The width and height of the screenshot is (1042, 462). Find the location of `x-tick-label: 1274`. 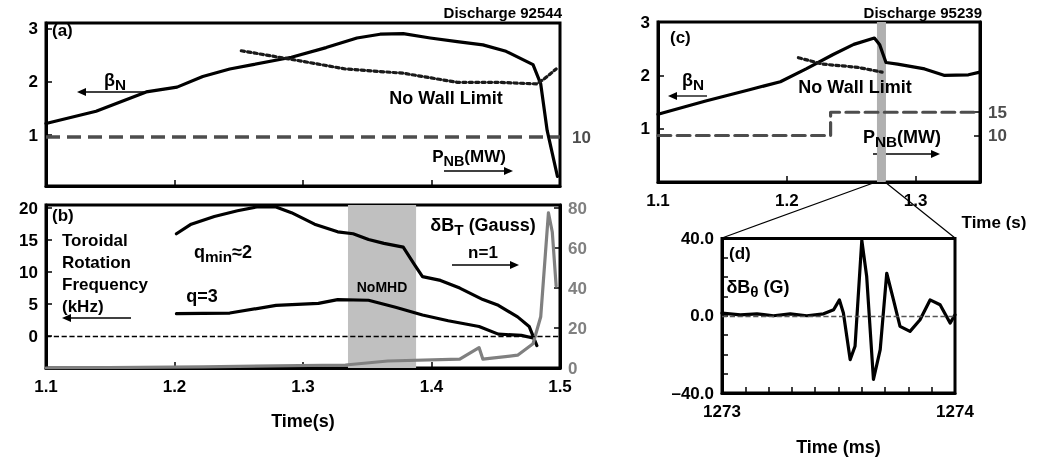

x-tick-label: 1274 is located at coordinates (955, 411).